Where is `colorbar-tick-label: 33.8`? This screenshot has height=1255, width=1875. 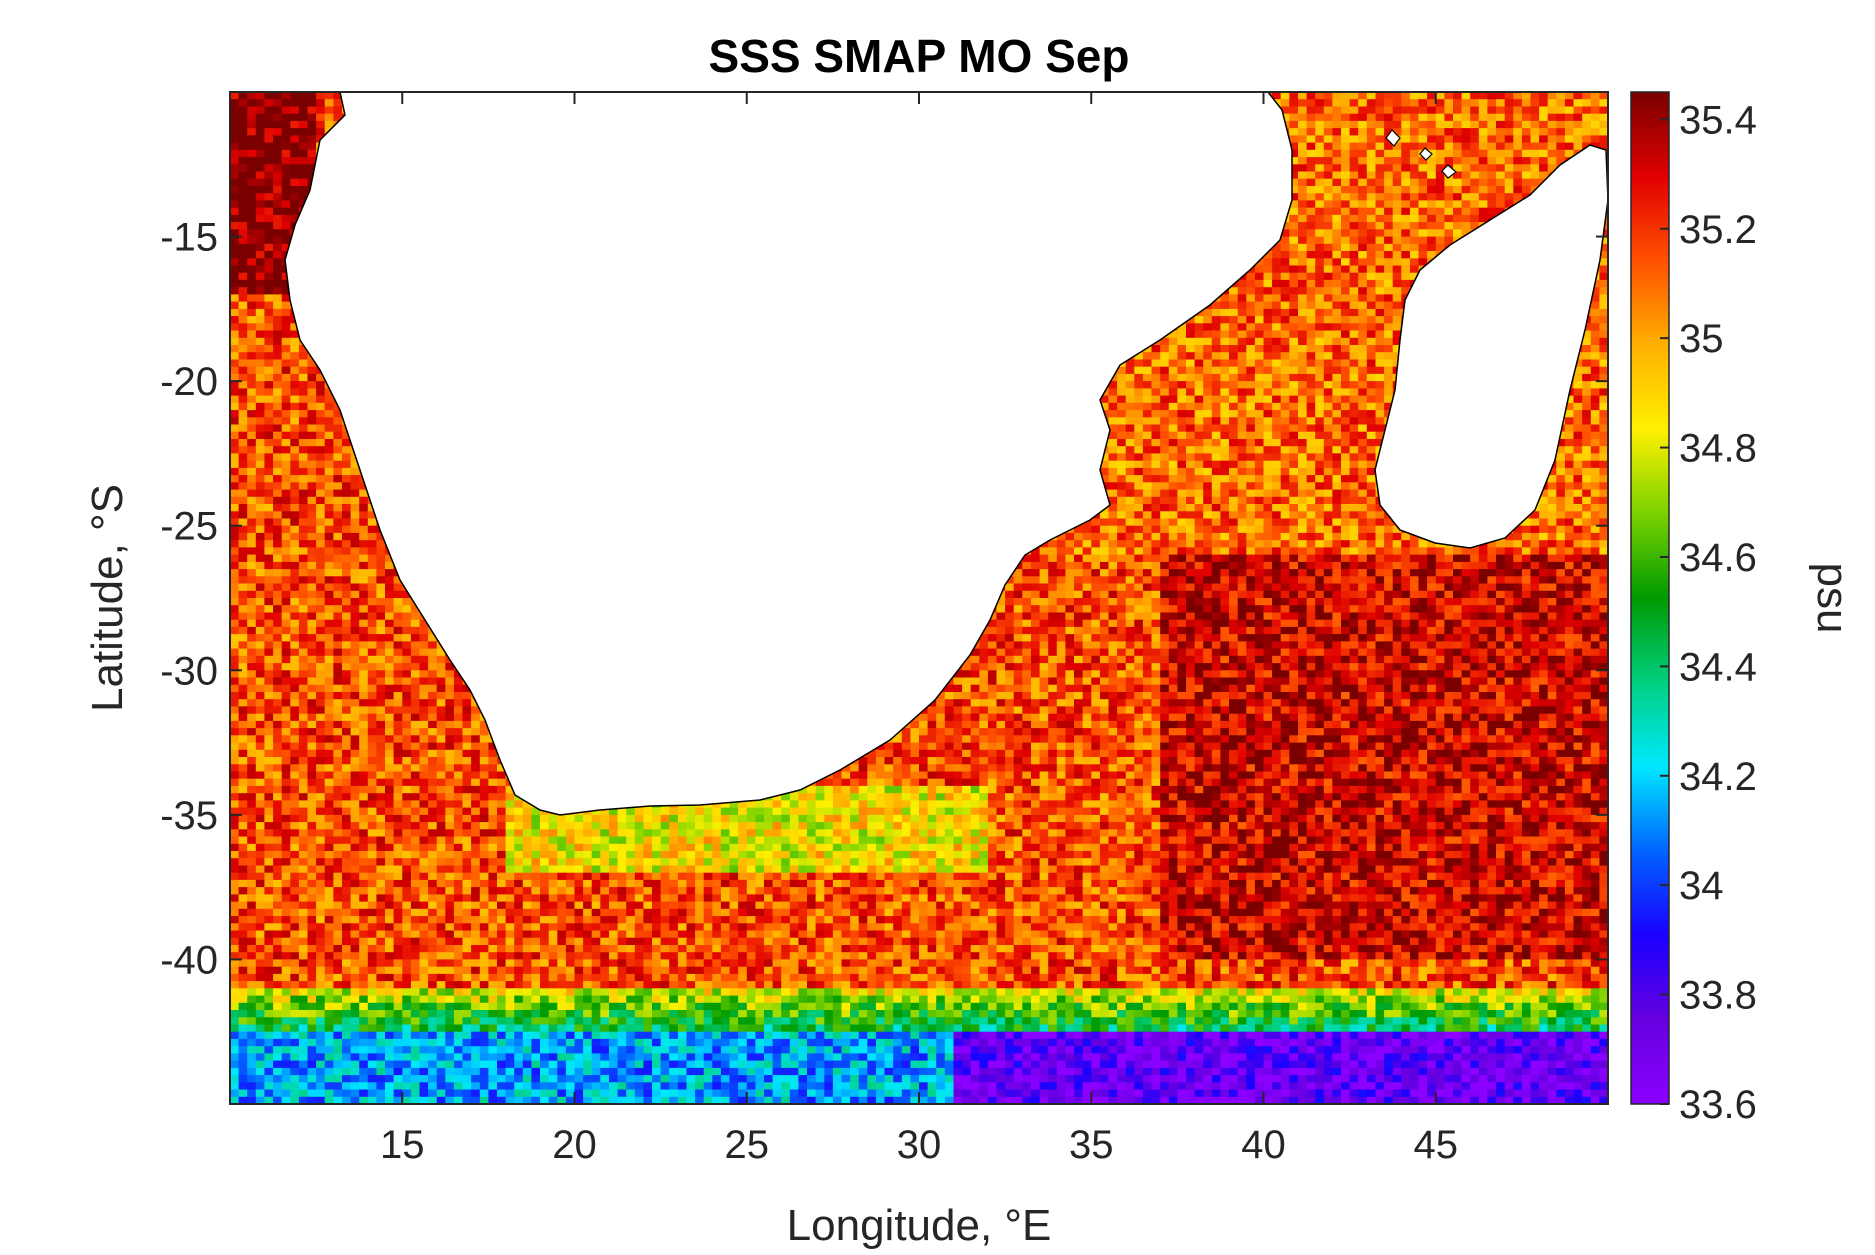 colorbar-tick-label: 33.8 is located at coordinates (1718, 996).